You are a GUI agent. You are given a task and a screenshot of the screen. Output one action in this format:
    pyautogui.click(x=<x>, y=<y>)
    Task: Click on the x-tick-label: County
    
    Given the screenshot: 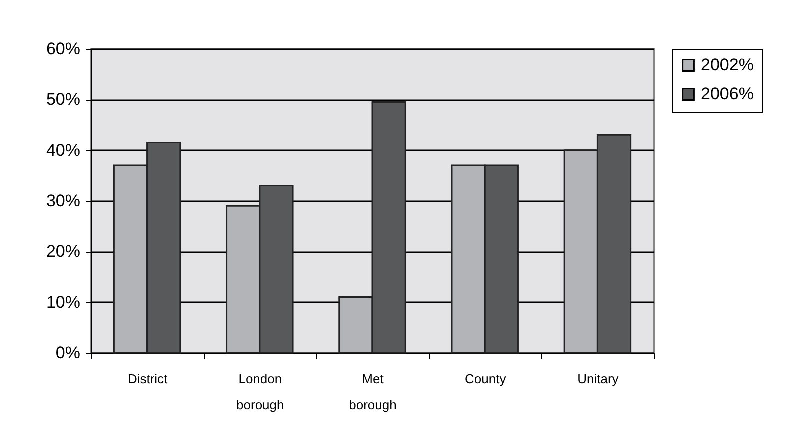 What is the action you would take?
    pyautogui.click(x=486, y=379)
    